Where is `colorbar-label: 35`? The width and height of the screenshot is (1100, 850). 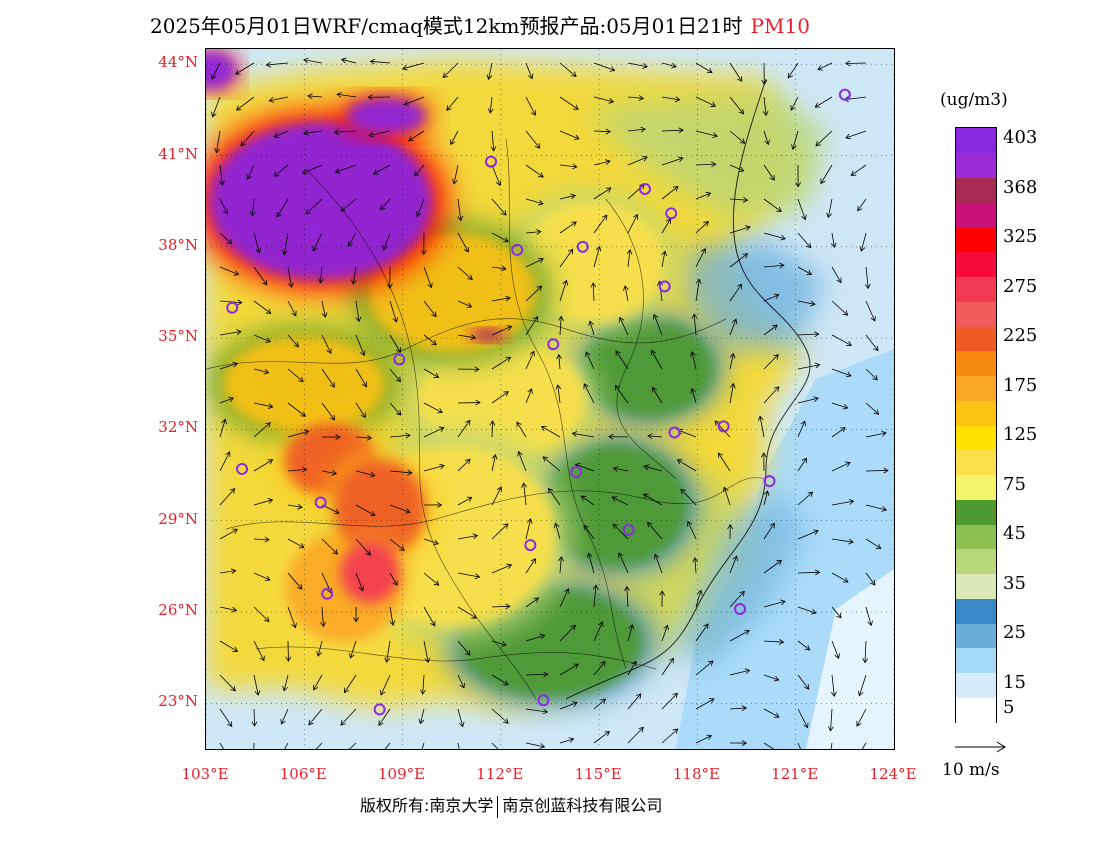
colorbar-label: 35 is located at coordinates (1014, 583).